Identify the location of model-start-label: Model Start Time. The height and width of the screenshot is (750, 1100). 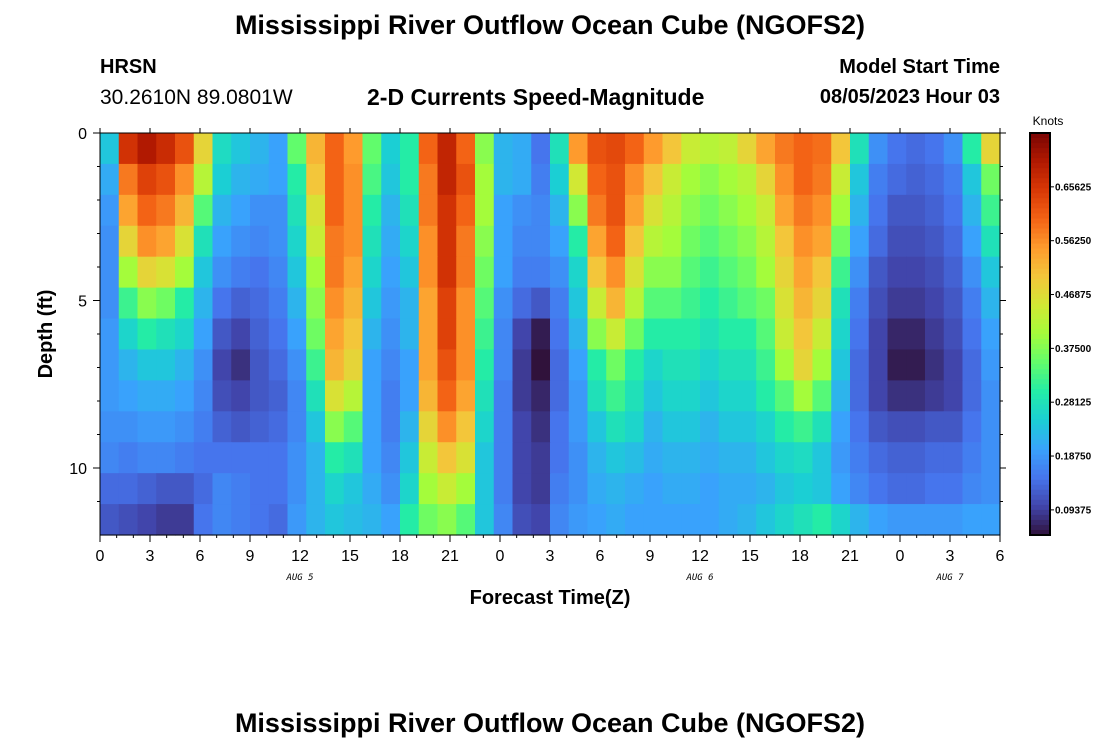
(919, 67).